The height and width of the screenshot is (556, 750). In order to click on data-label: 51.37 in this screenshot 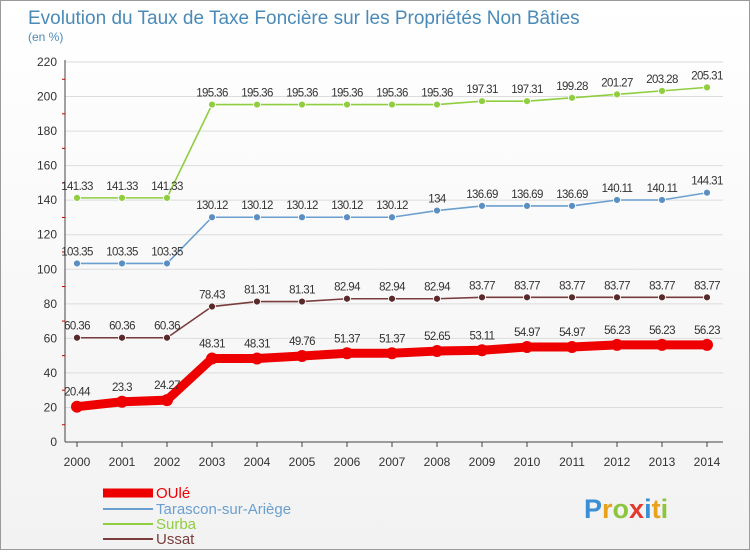, I will do `click(392, 339)`.